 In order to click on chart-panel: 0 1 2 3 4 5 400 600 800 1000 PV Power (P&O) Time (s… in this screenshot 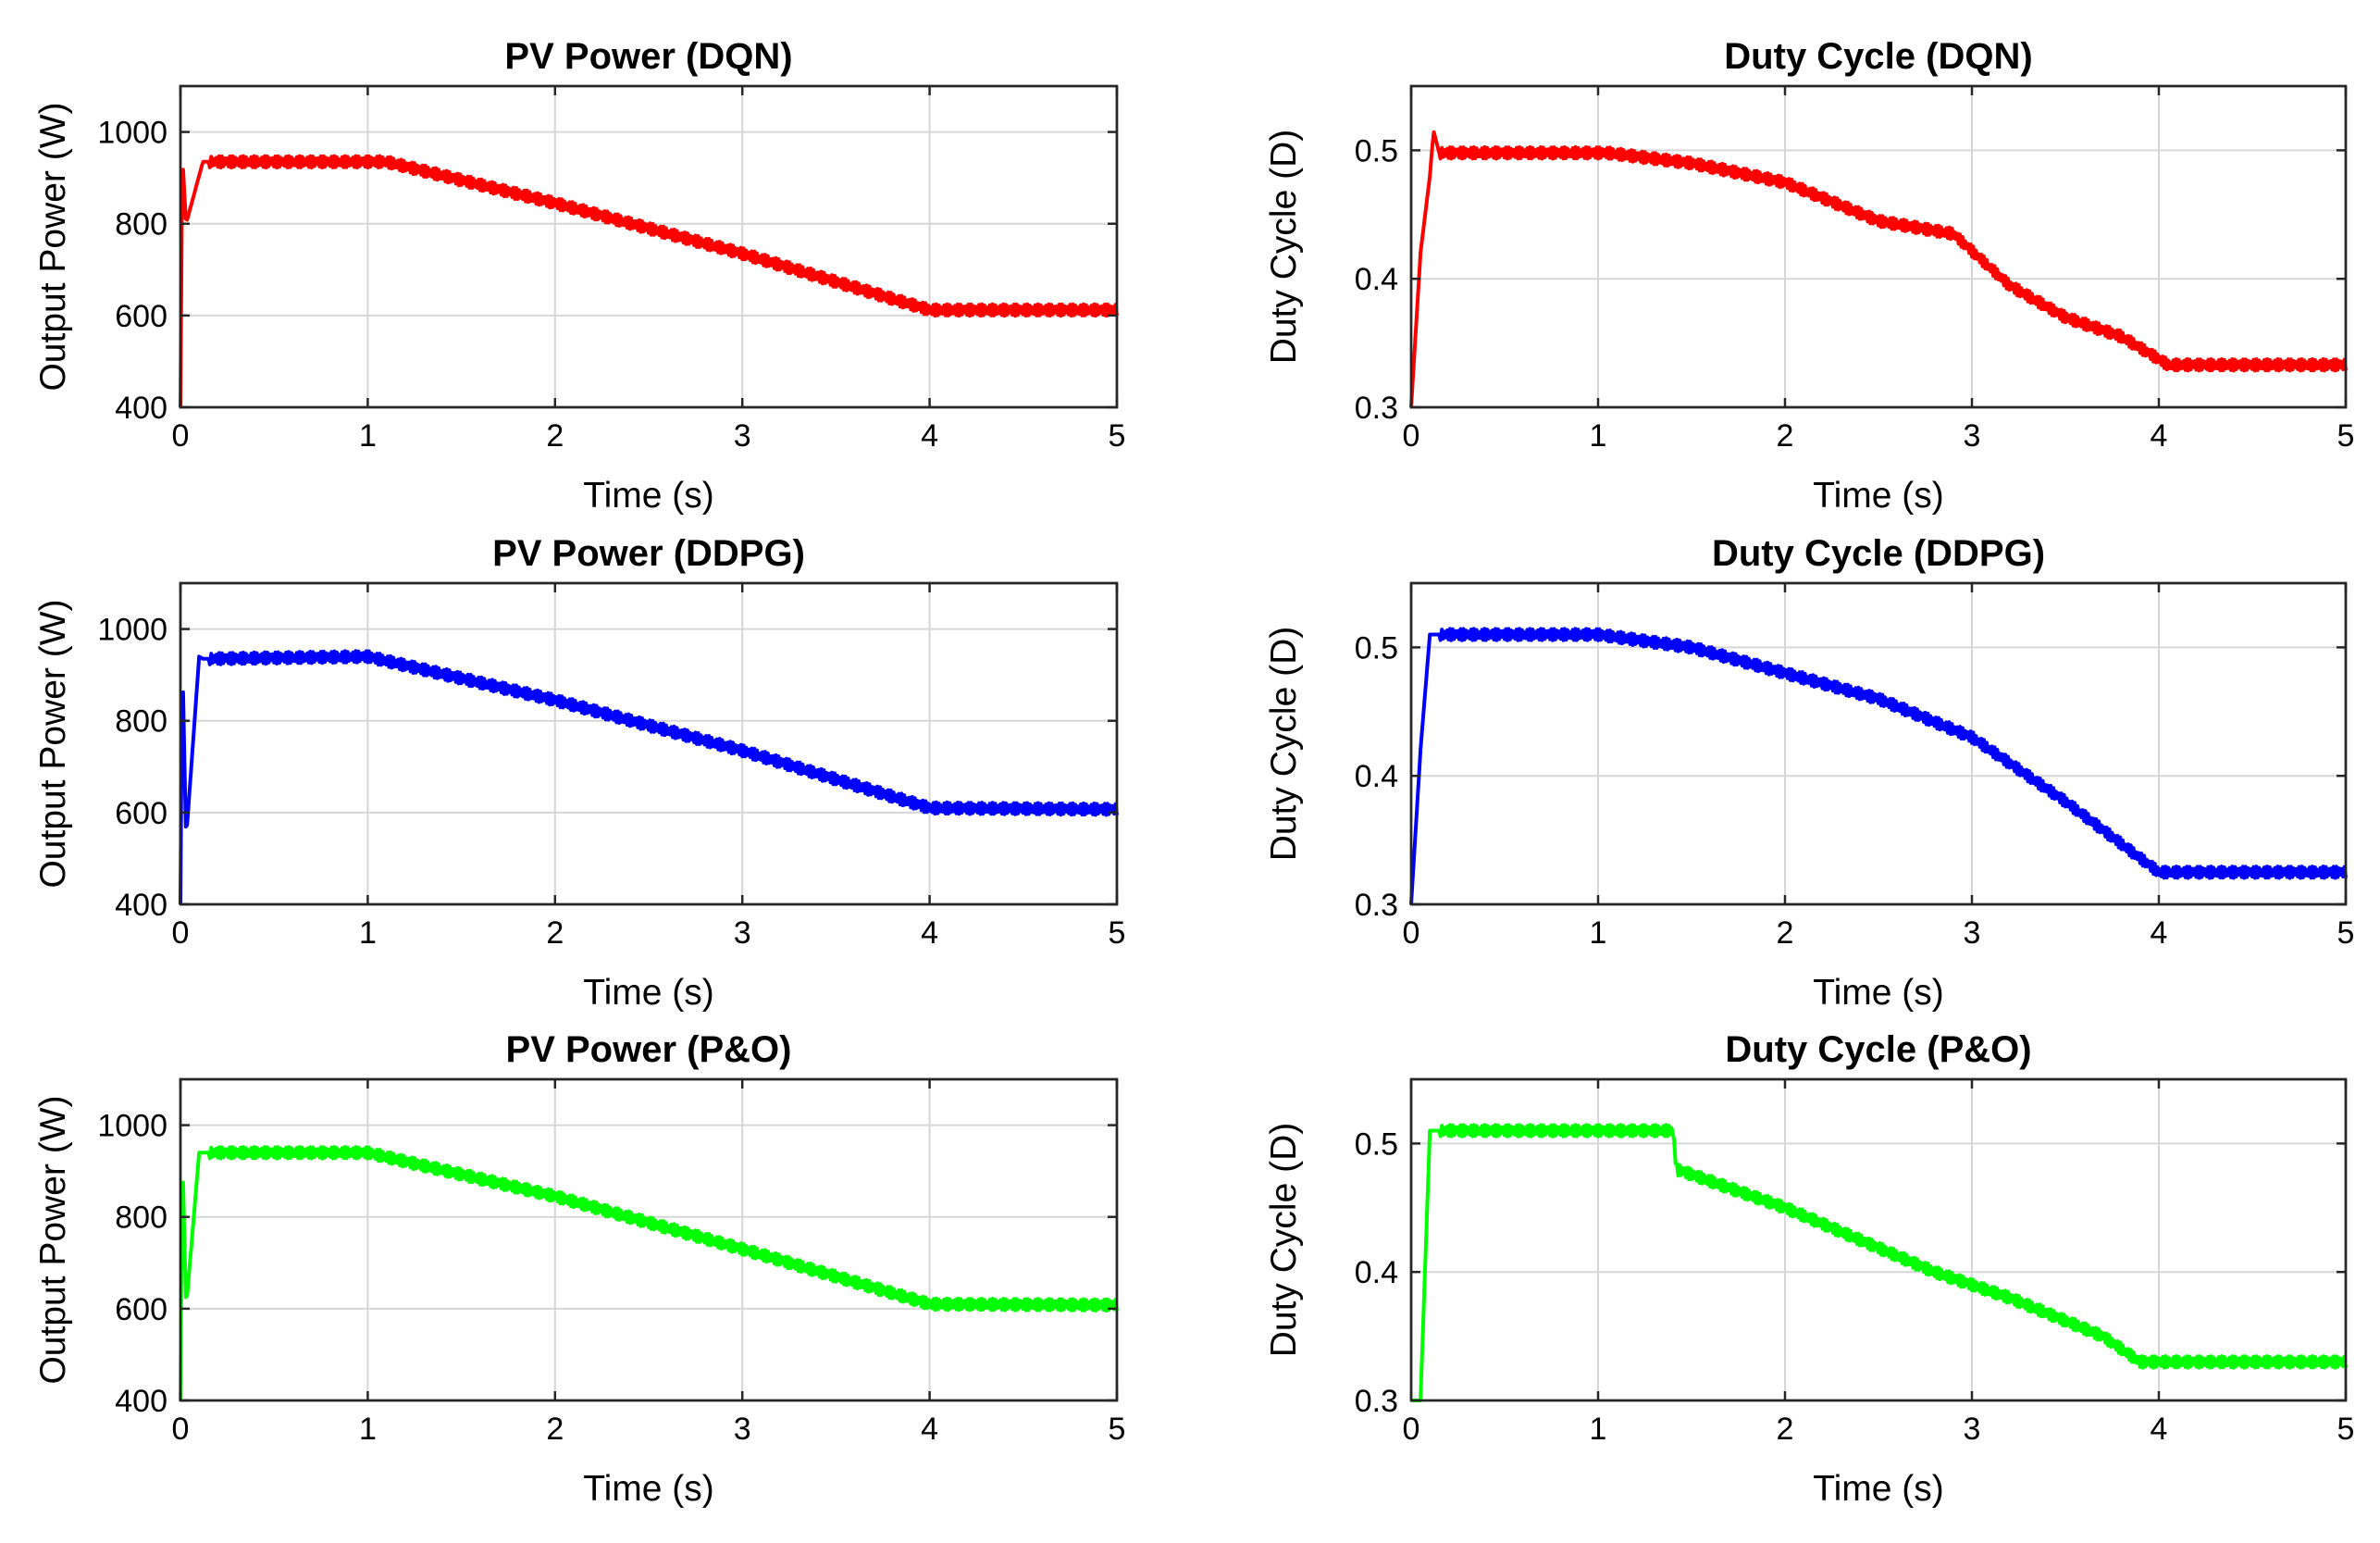, I will do `click(579, 1269)`.